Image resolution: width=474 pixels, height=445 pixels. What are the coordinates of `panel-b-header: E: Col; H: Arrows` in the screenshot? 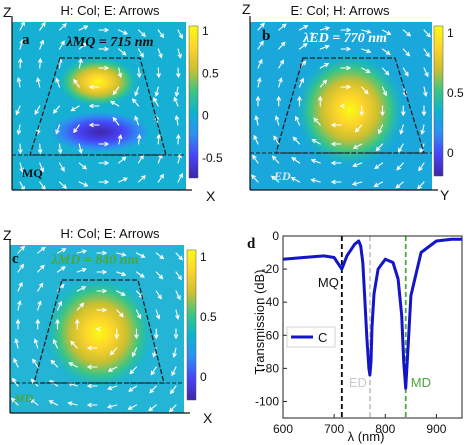 It's located at (340, 10).